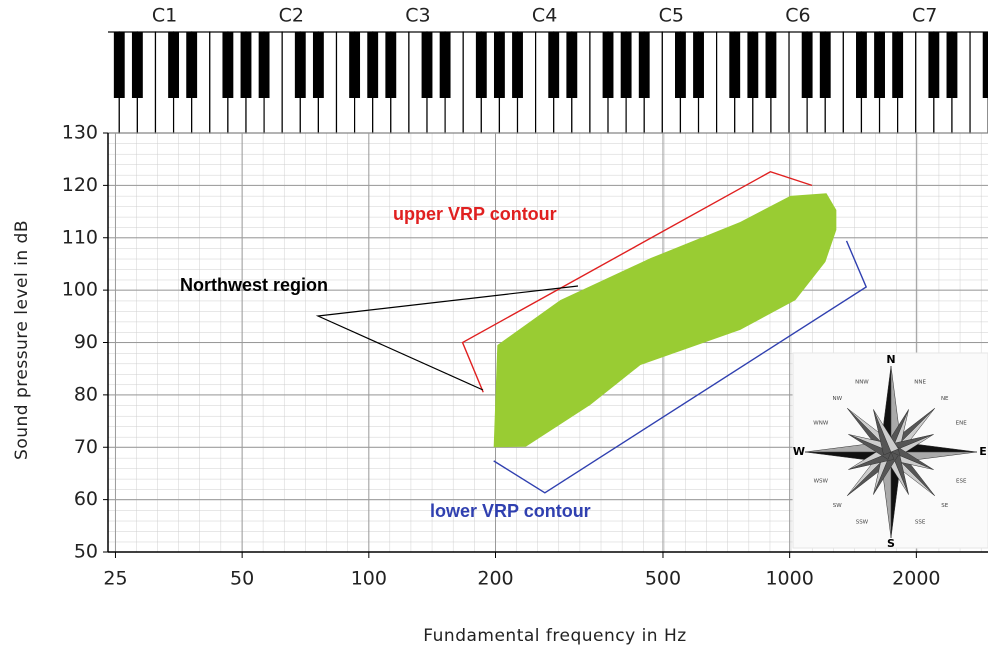 This screenshot has width=988, height=653. I want to click on compass-label: ENE, so click(962, 423).